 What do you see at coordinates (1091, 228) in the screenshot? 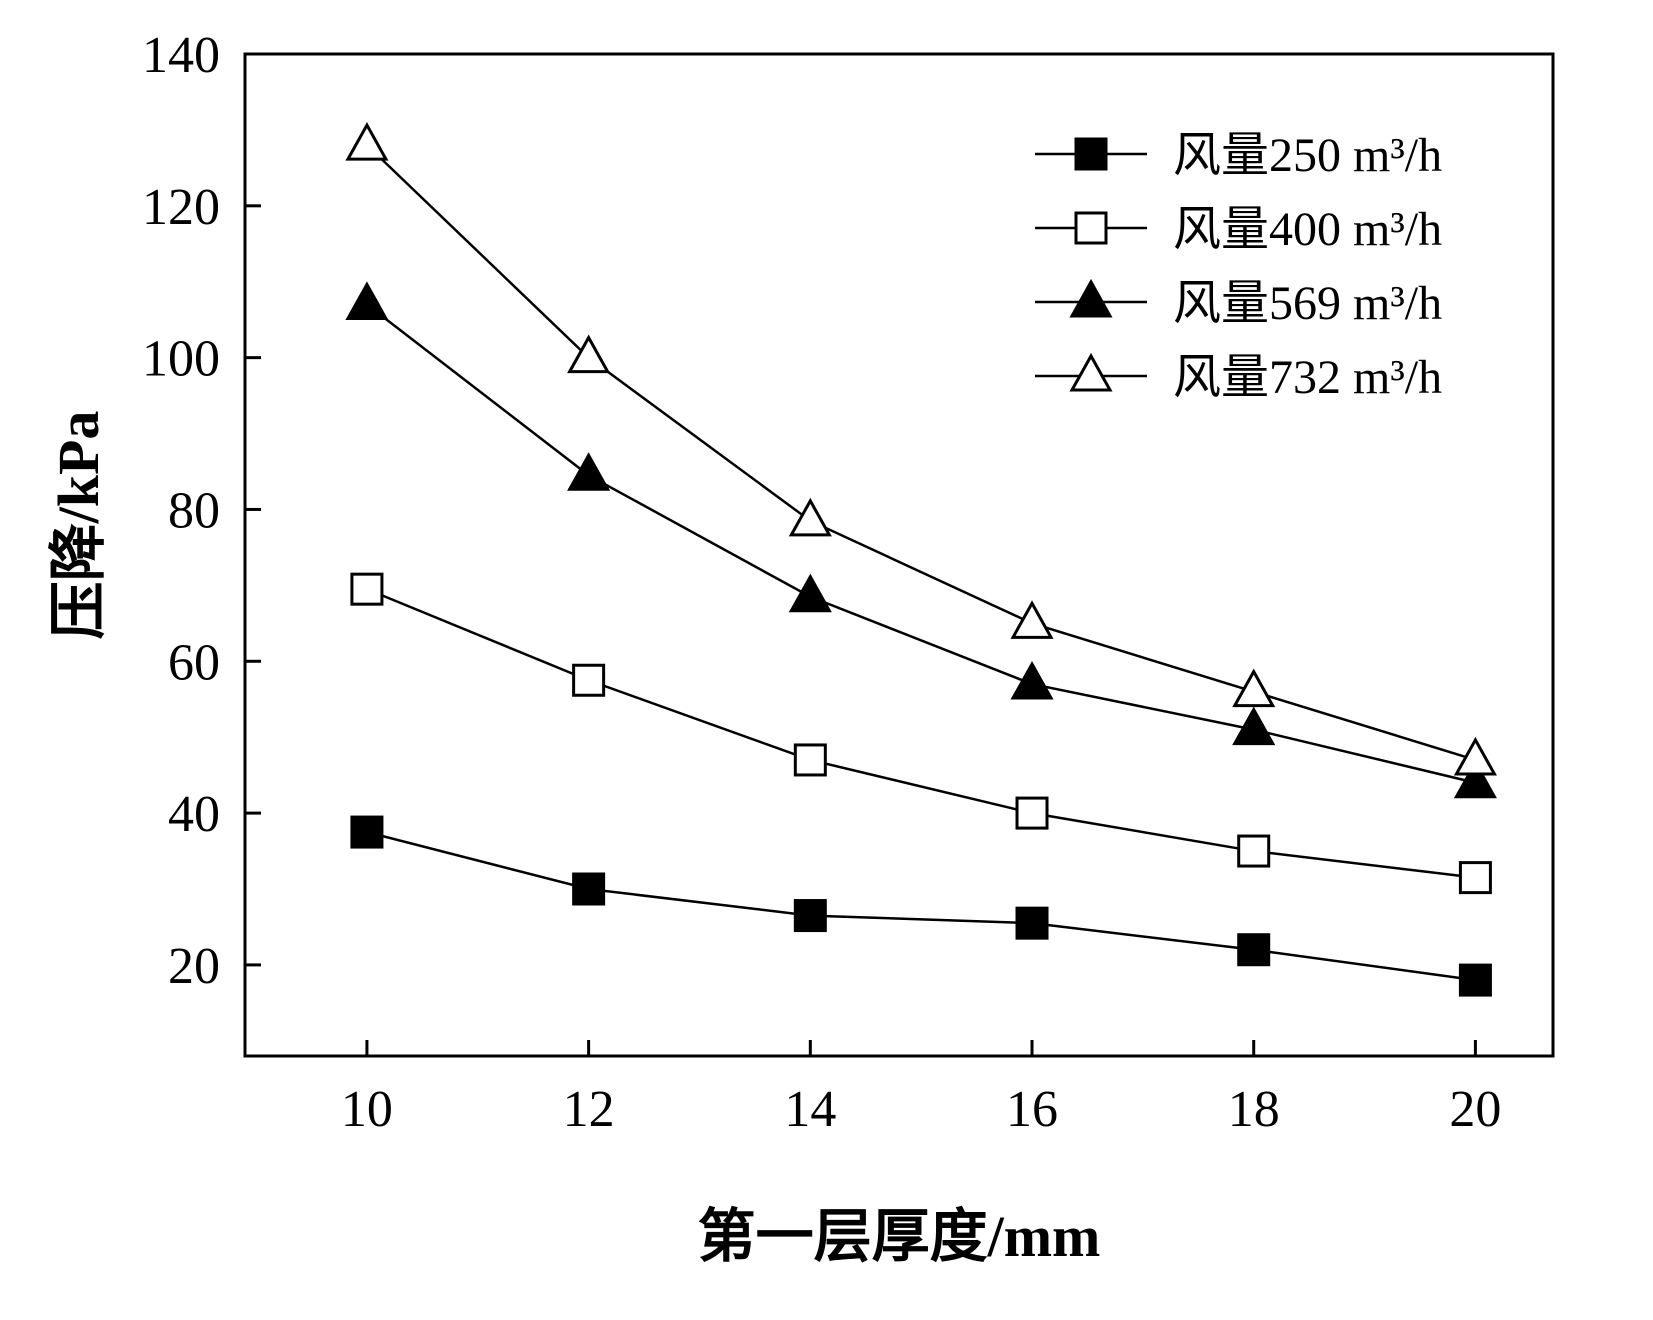
I see `marker-open-square-legend` at bounding box center [1091, 228].